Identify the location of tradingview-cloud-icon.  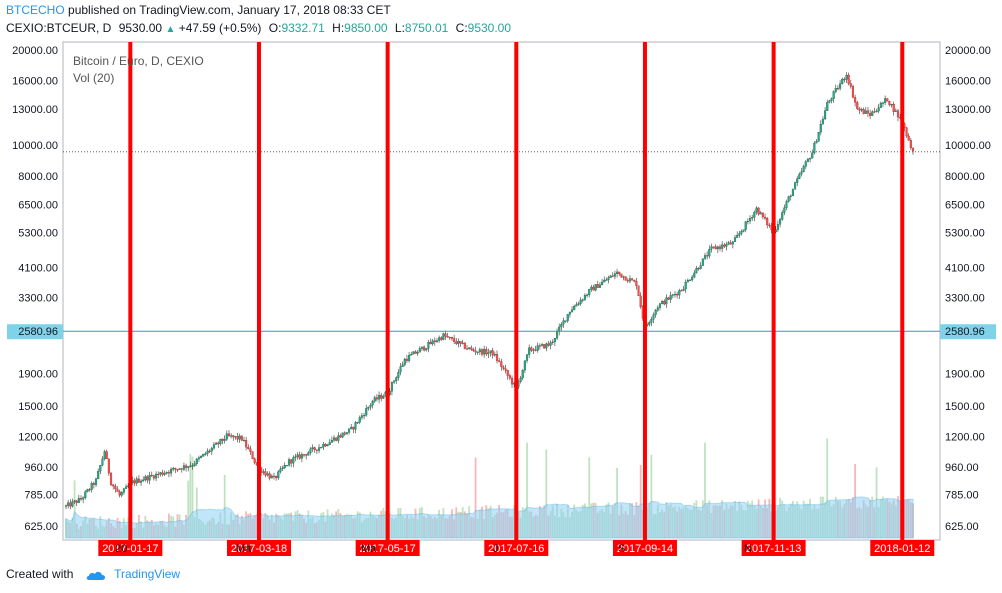
(96, 575).